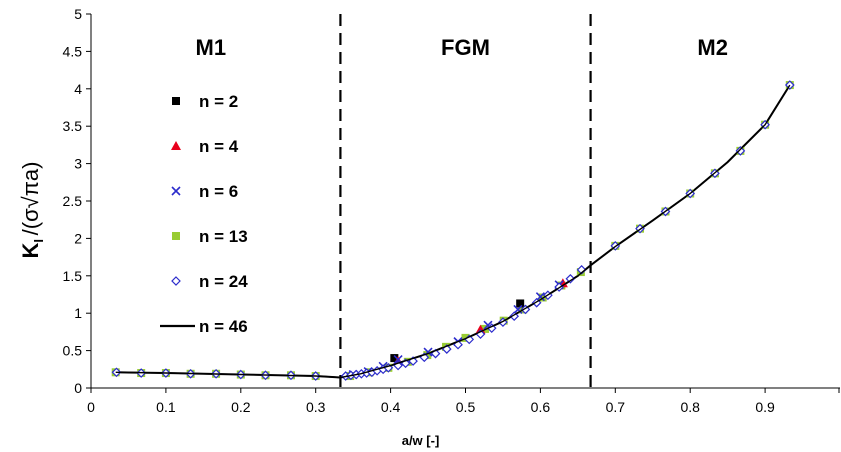 The height and width of the screenshot is (452, 841). Describe the element at coordinates (219, 146) in the screenshot. I see `legend-label-n4: n = 4` at that location.